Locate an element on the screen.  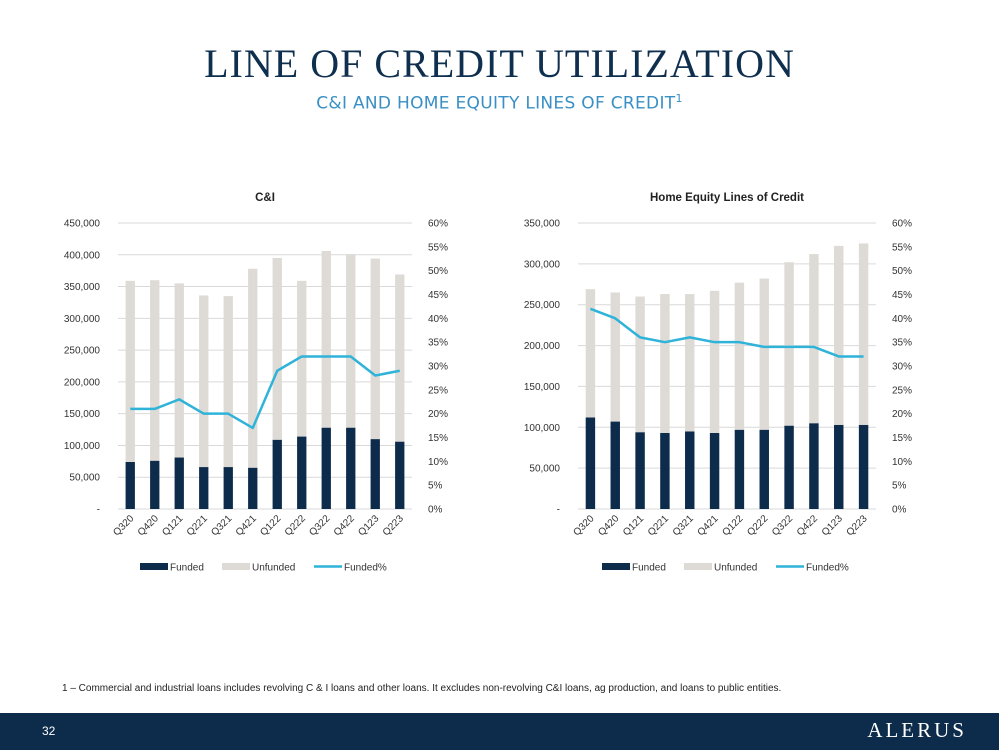
x-tick-label: Q321 is located at coordinates (221, 525).